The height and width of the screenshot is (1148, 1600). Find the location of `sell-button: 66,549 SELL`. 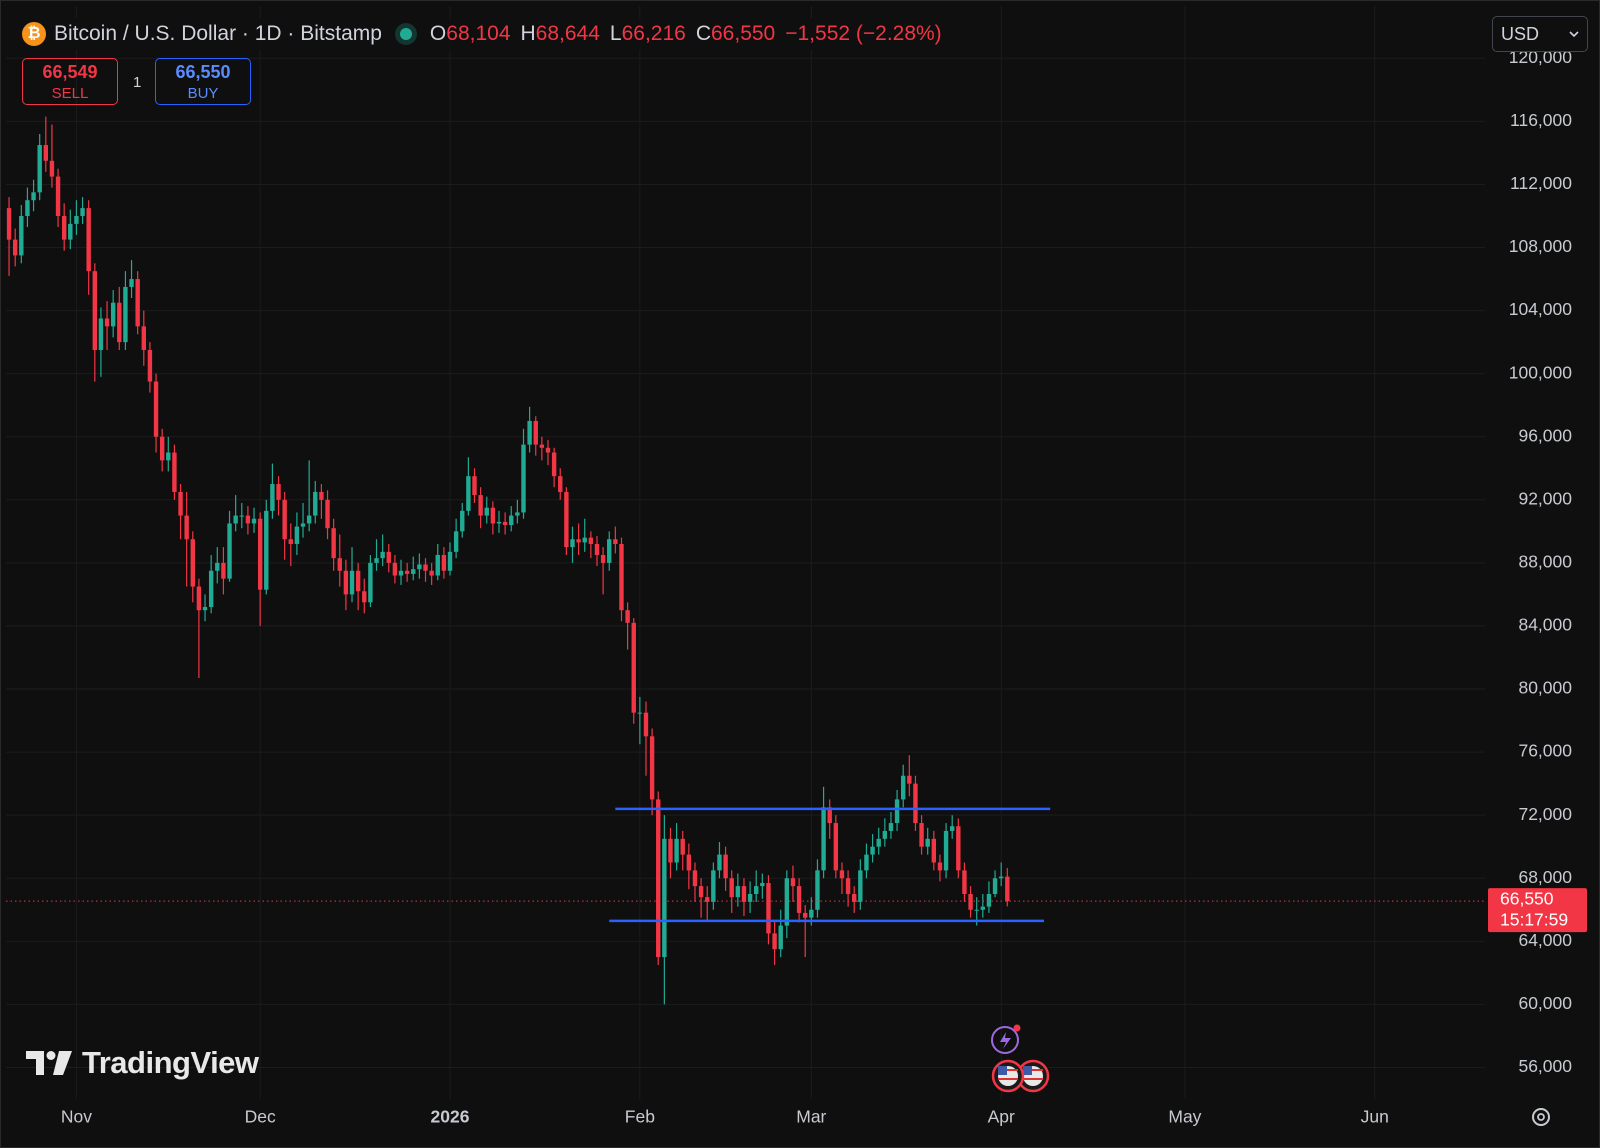

sell-button: 66,549 SELL is located at coordinates (70, 81).